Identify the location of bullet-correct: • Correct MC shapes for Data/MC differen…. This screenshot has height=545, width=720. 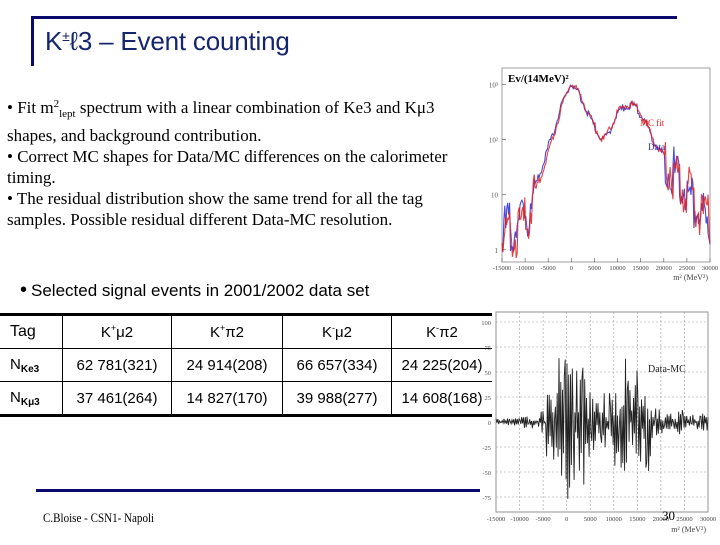
(227, 167).